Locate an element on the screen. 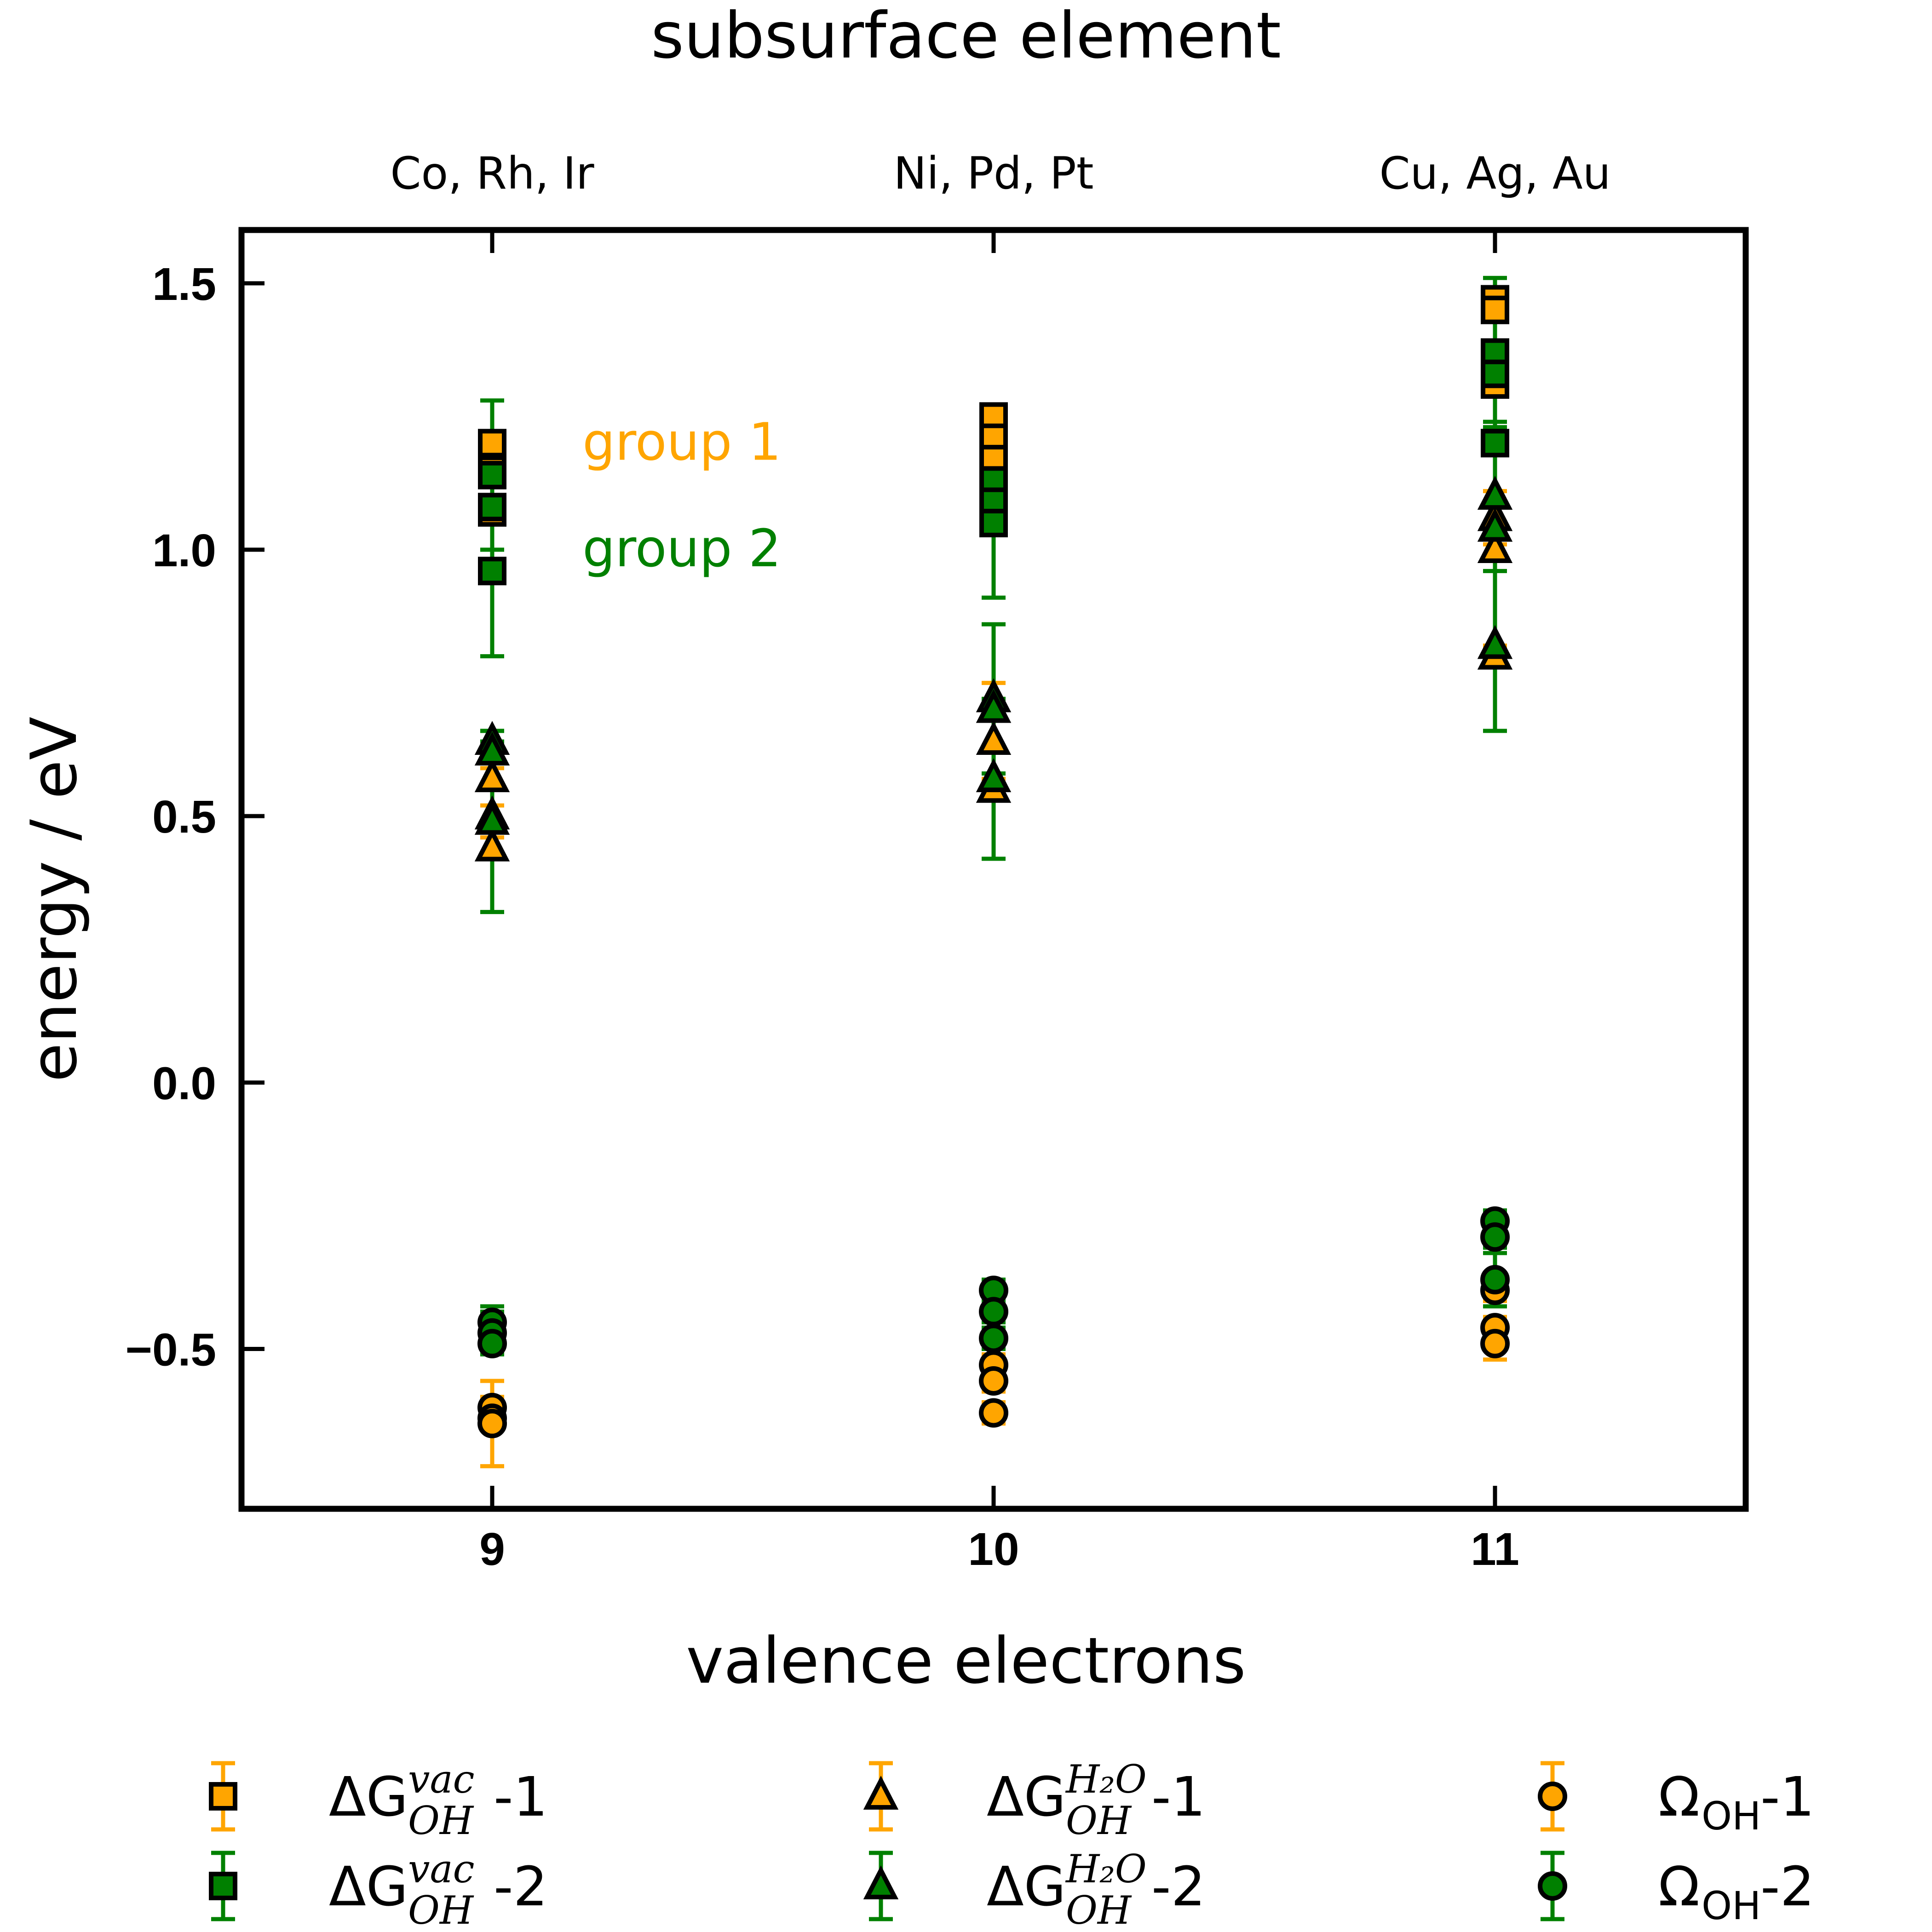 This screenshot has height=1932, width=1932. y-tick-label: 0.5 is located at coordinates (184, 817).